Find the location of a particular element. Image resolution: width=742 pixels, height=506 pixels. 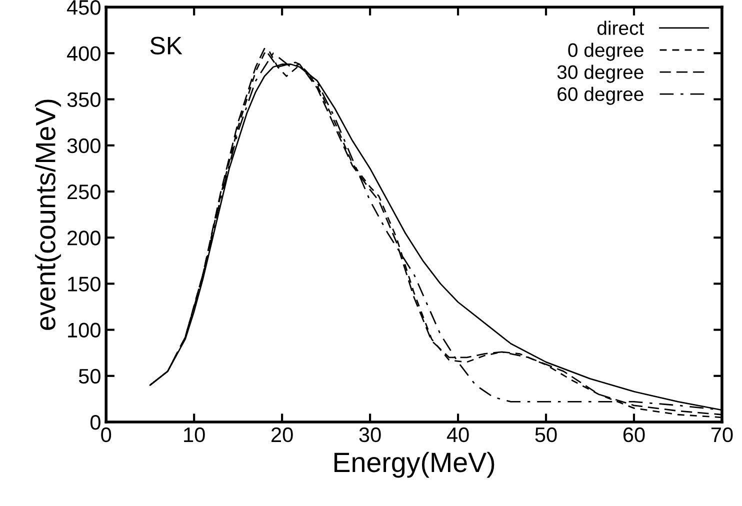

y-tick-label: 50 is located at coordinates (89, 376).